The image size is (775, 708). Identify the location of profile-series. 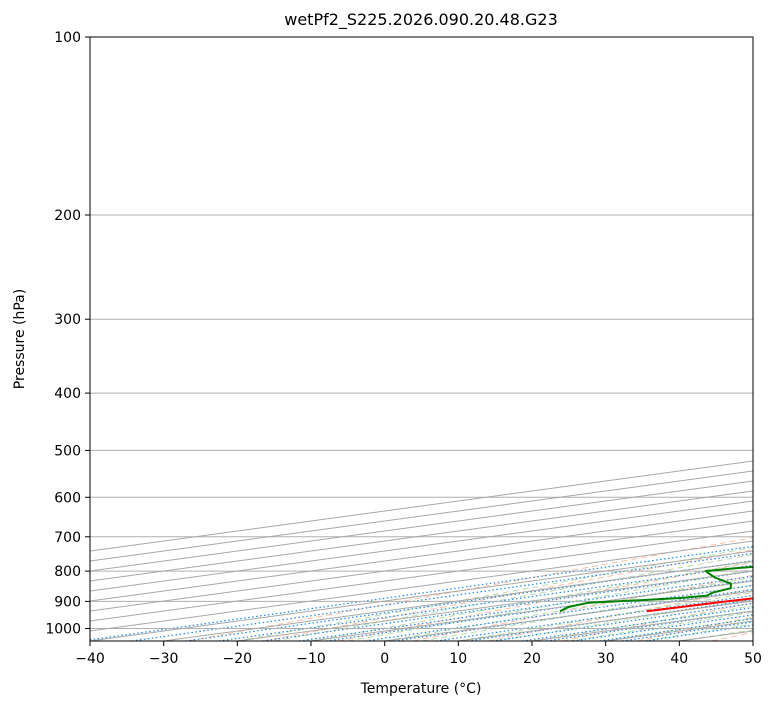
(656, 589).